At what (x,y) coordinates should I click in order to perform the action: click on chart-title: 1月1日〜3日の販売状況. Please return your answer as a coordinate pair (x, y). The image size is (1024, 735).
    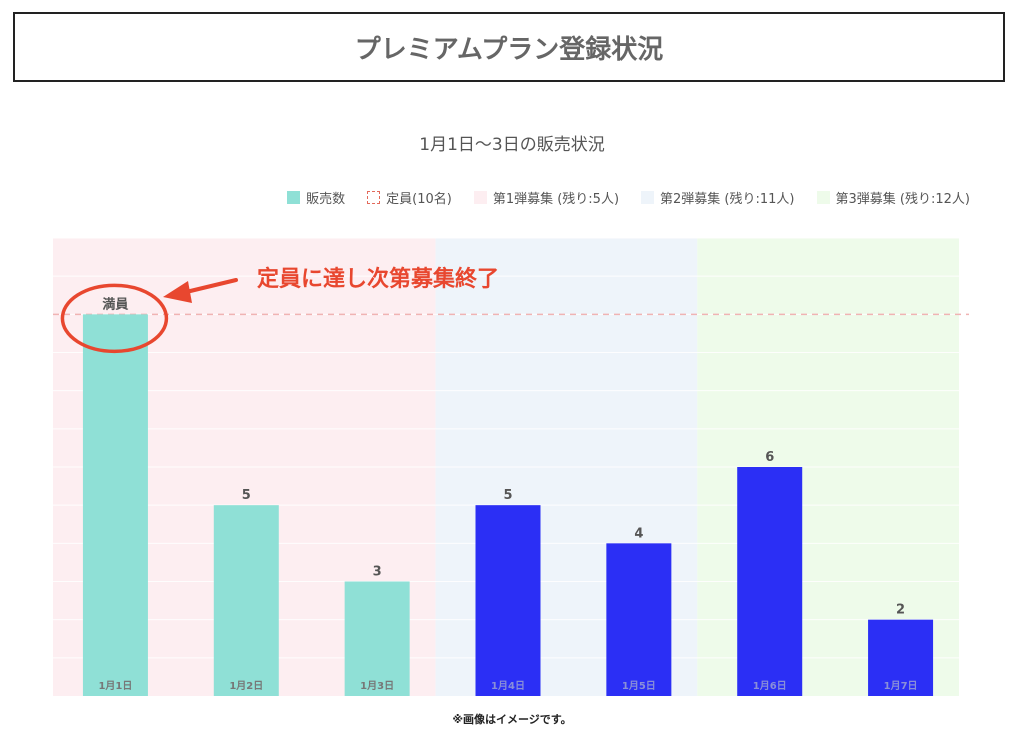
    Looking at the image, I should click on (512, 145).